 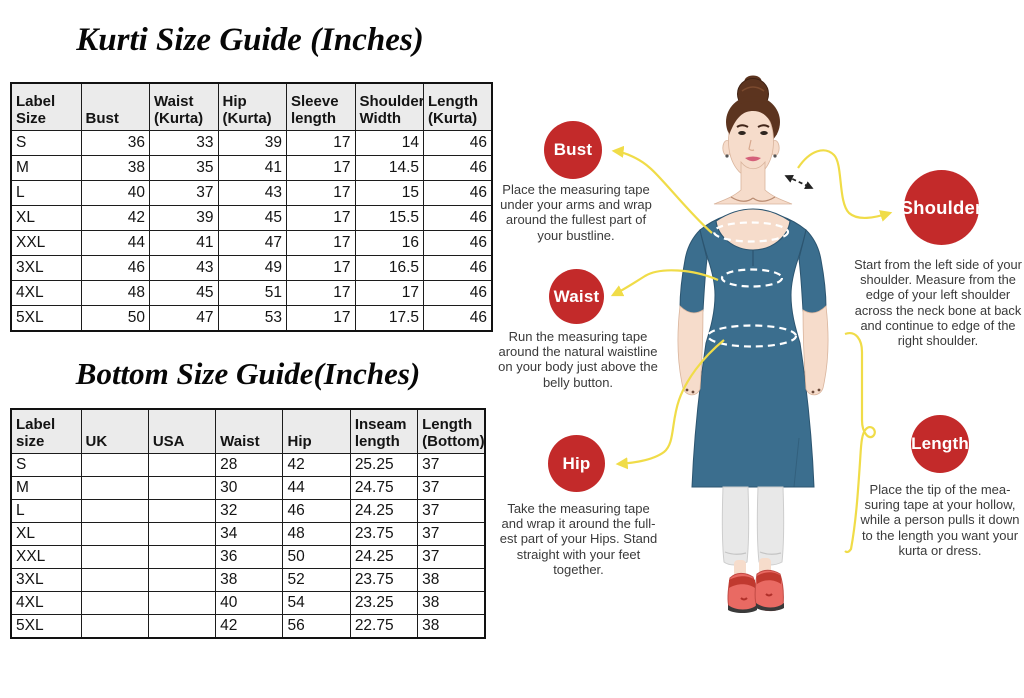 What do you see at coordinates (389, 143) in the screenshot?
I see `value-cell: 14` at bounding box center [389, 143].